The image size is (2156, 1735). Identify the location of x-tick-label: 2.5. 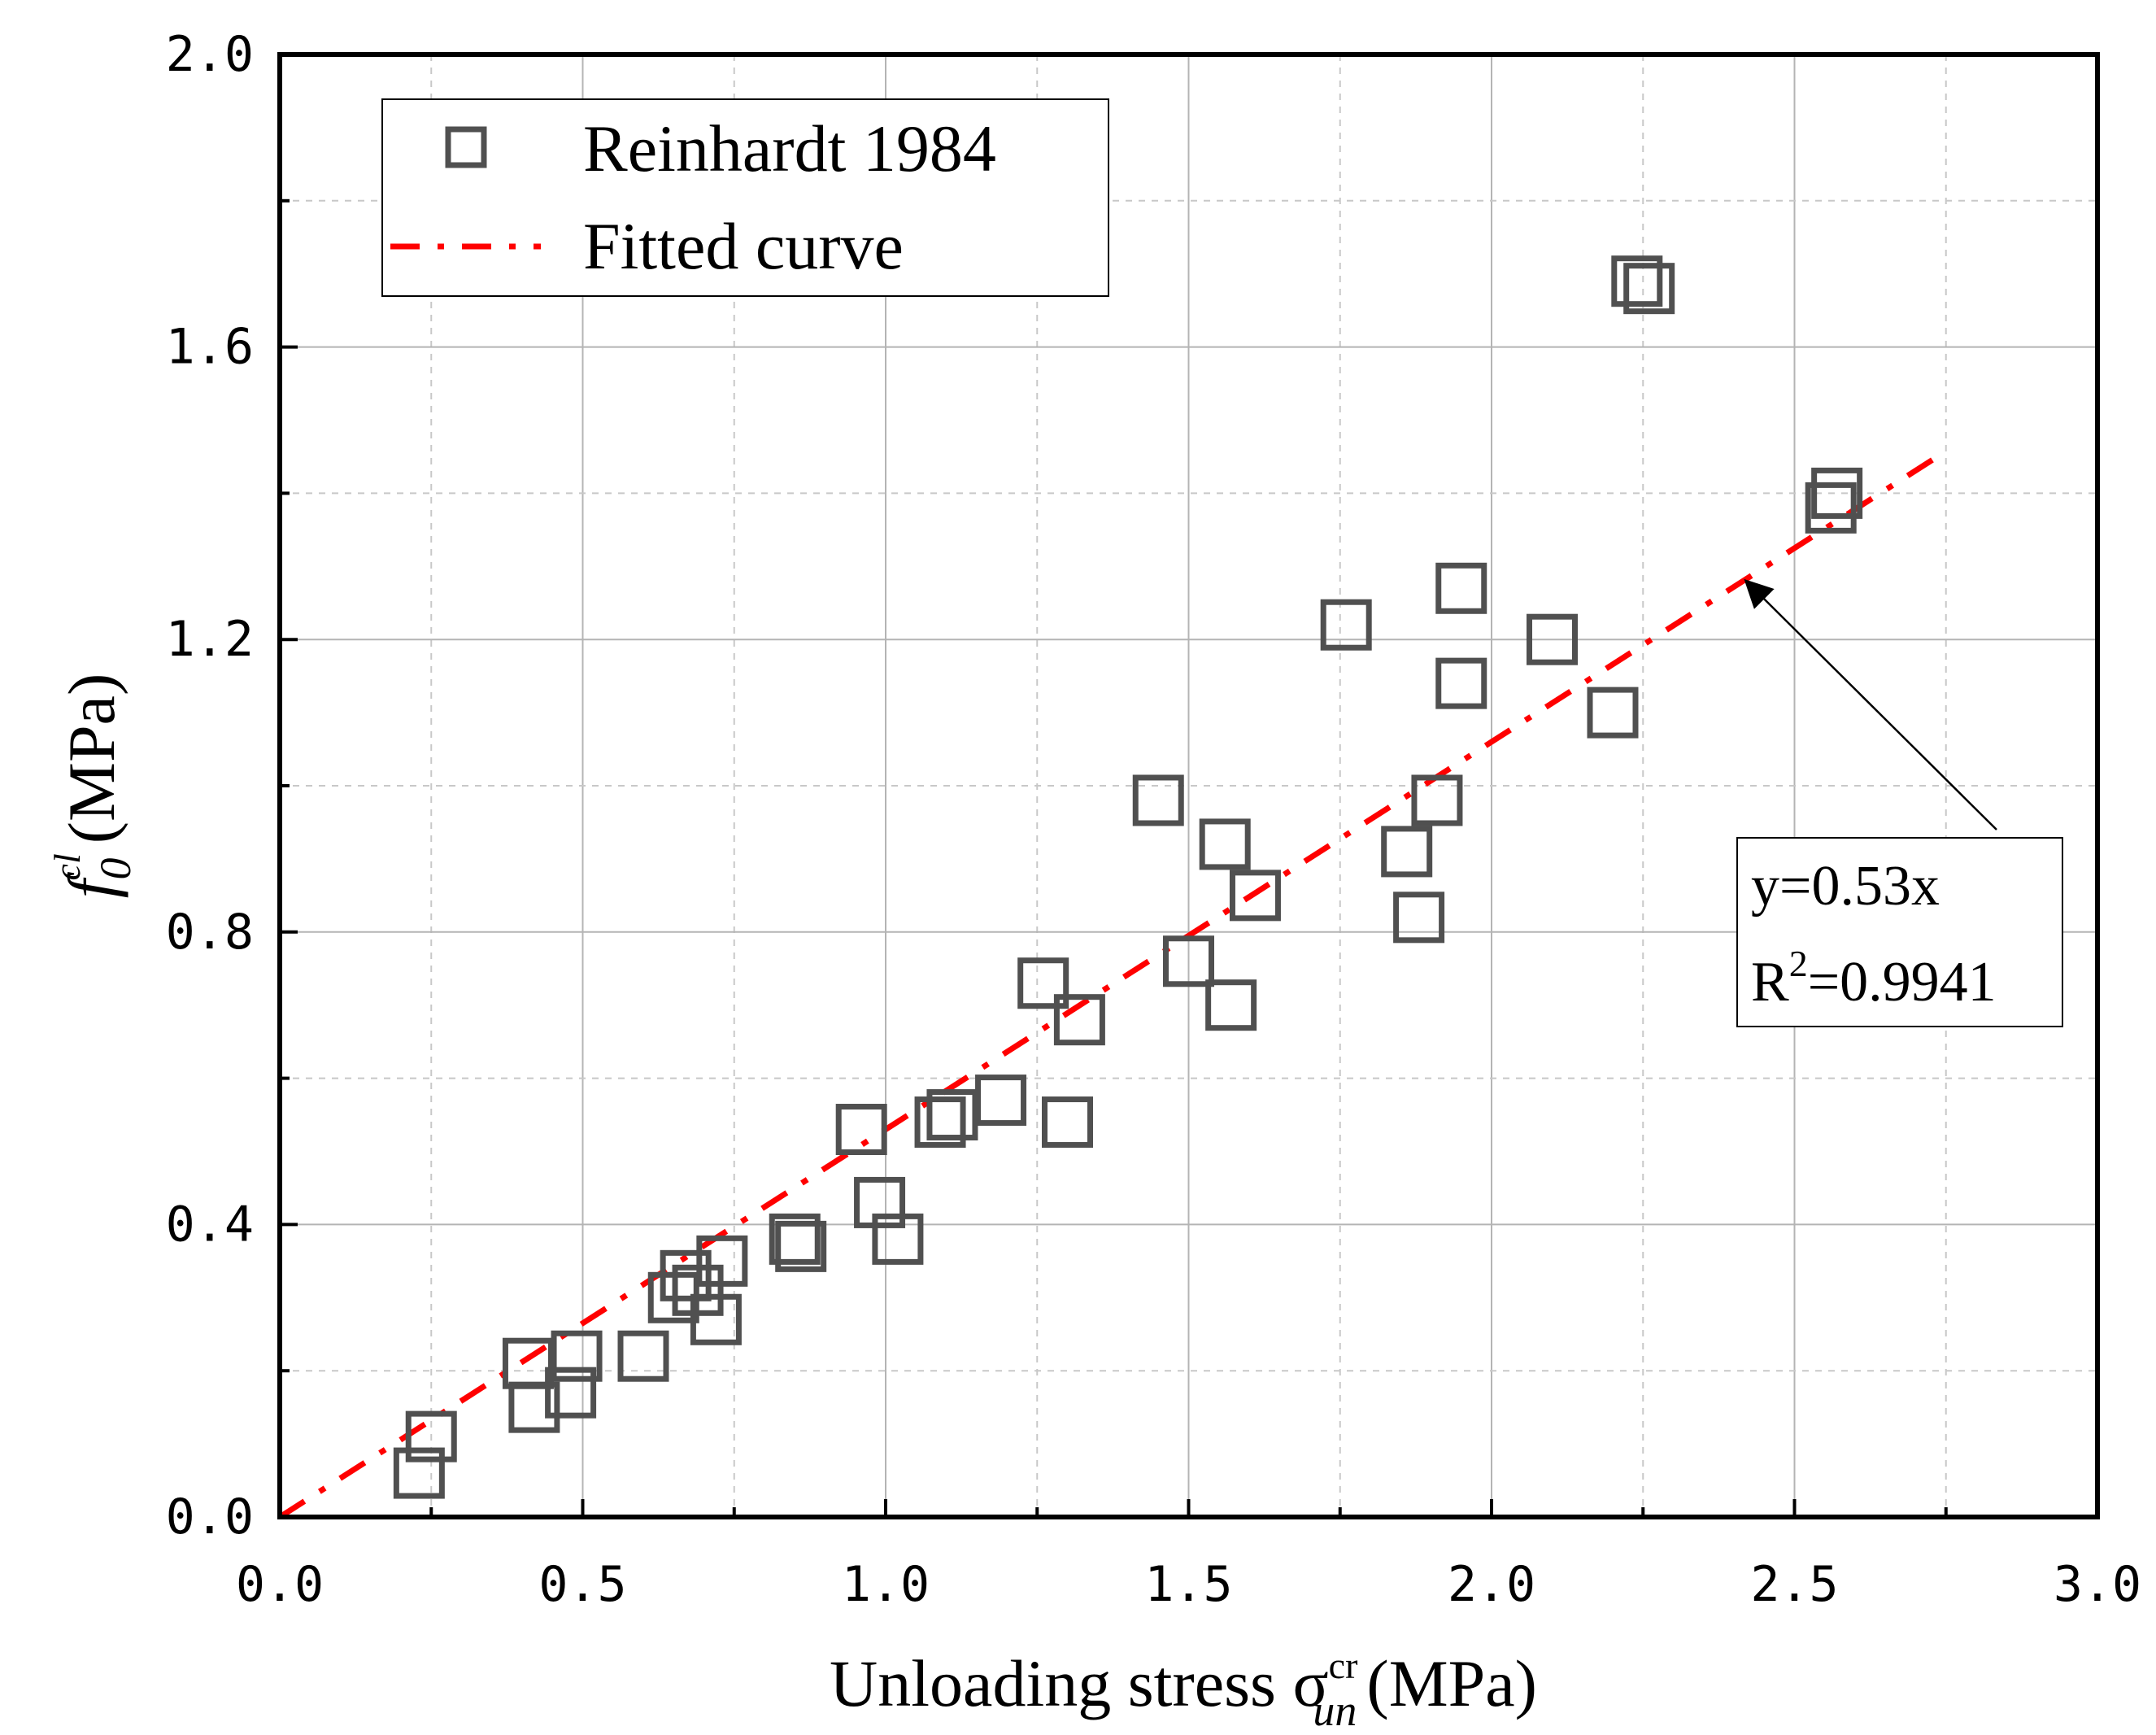
(1794, 1584).